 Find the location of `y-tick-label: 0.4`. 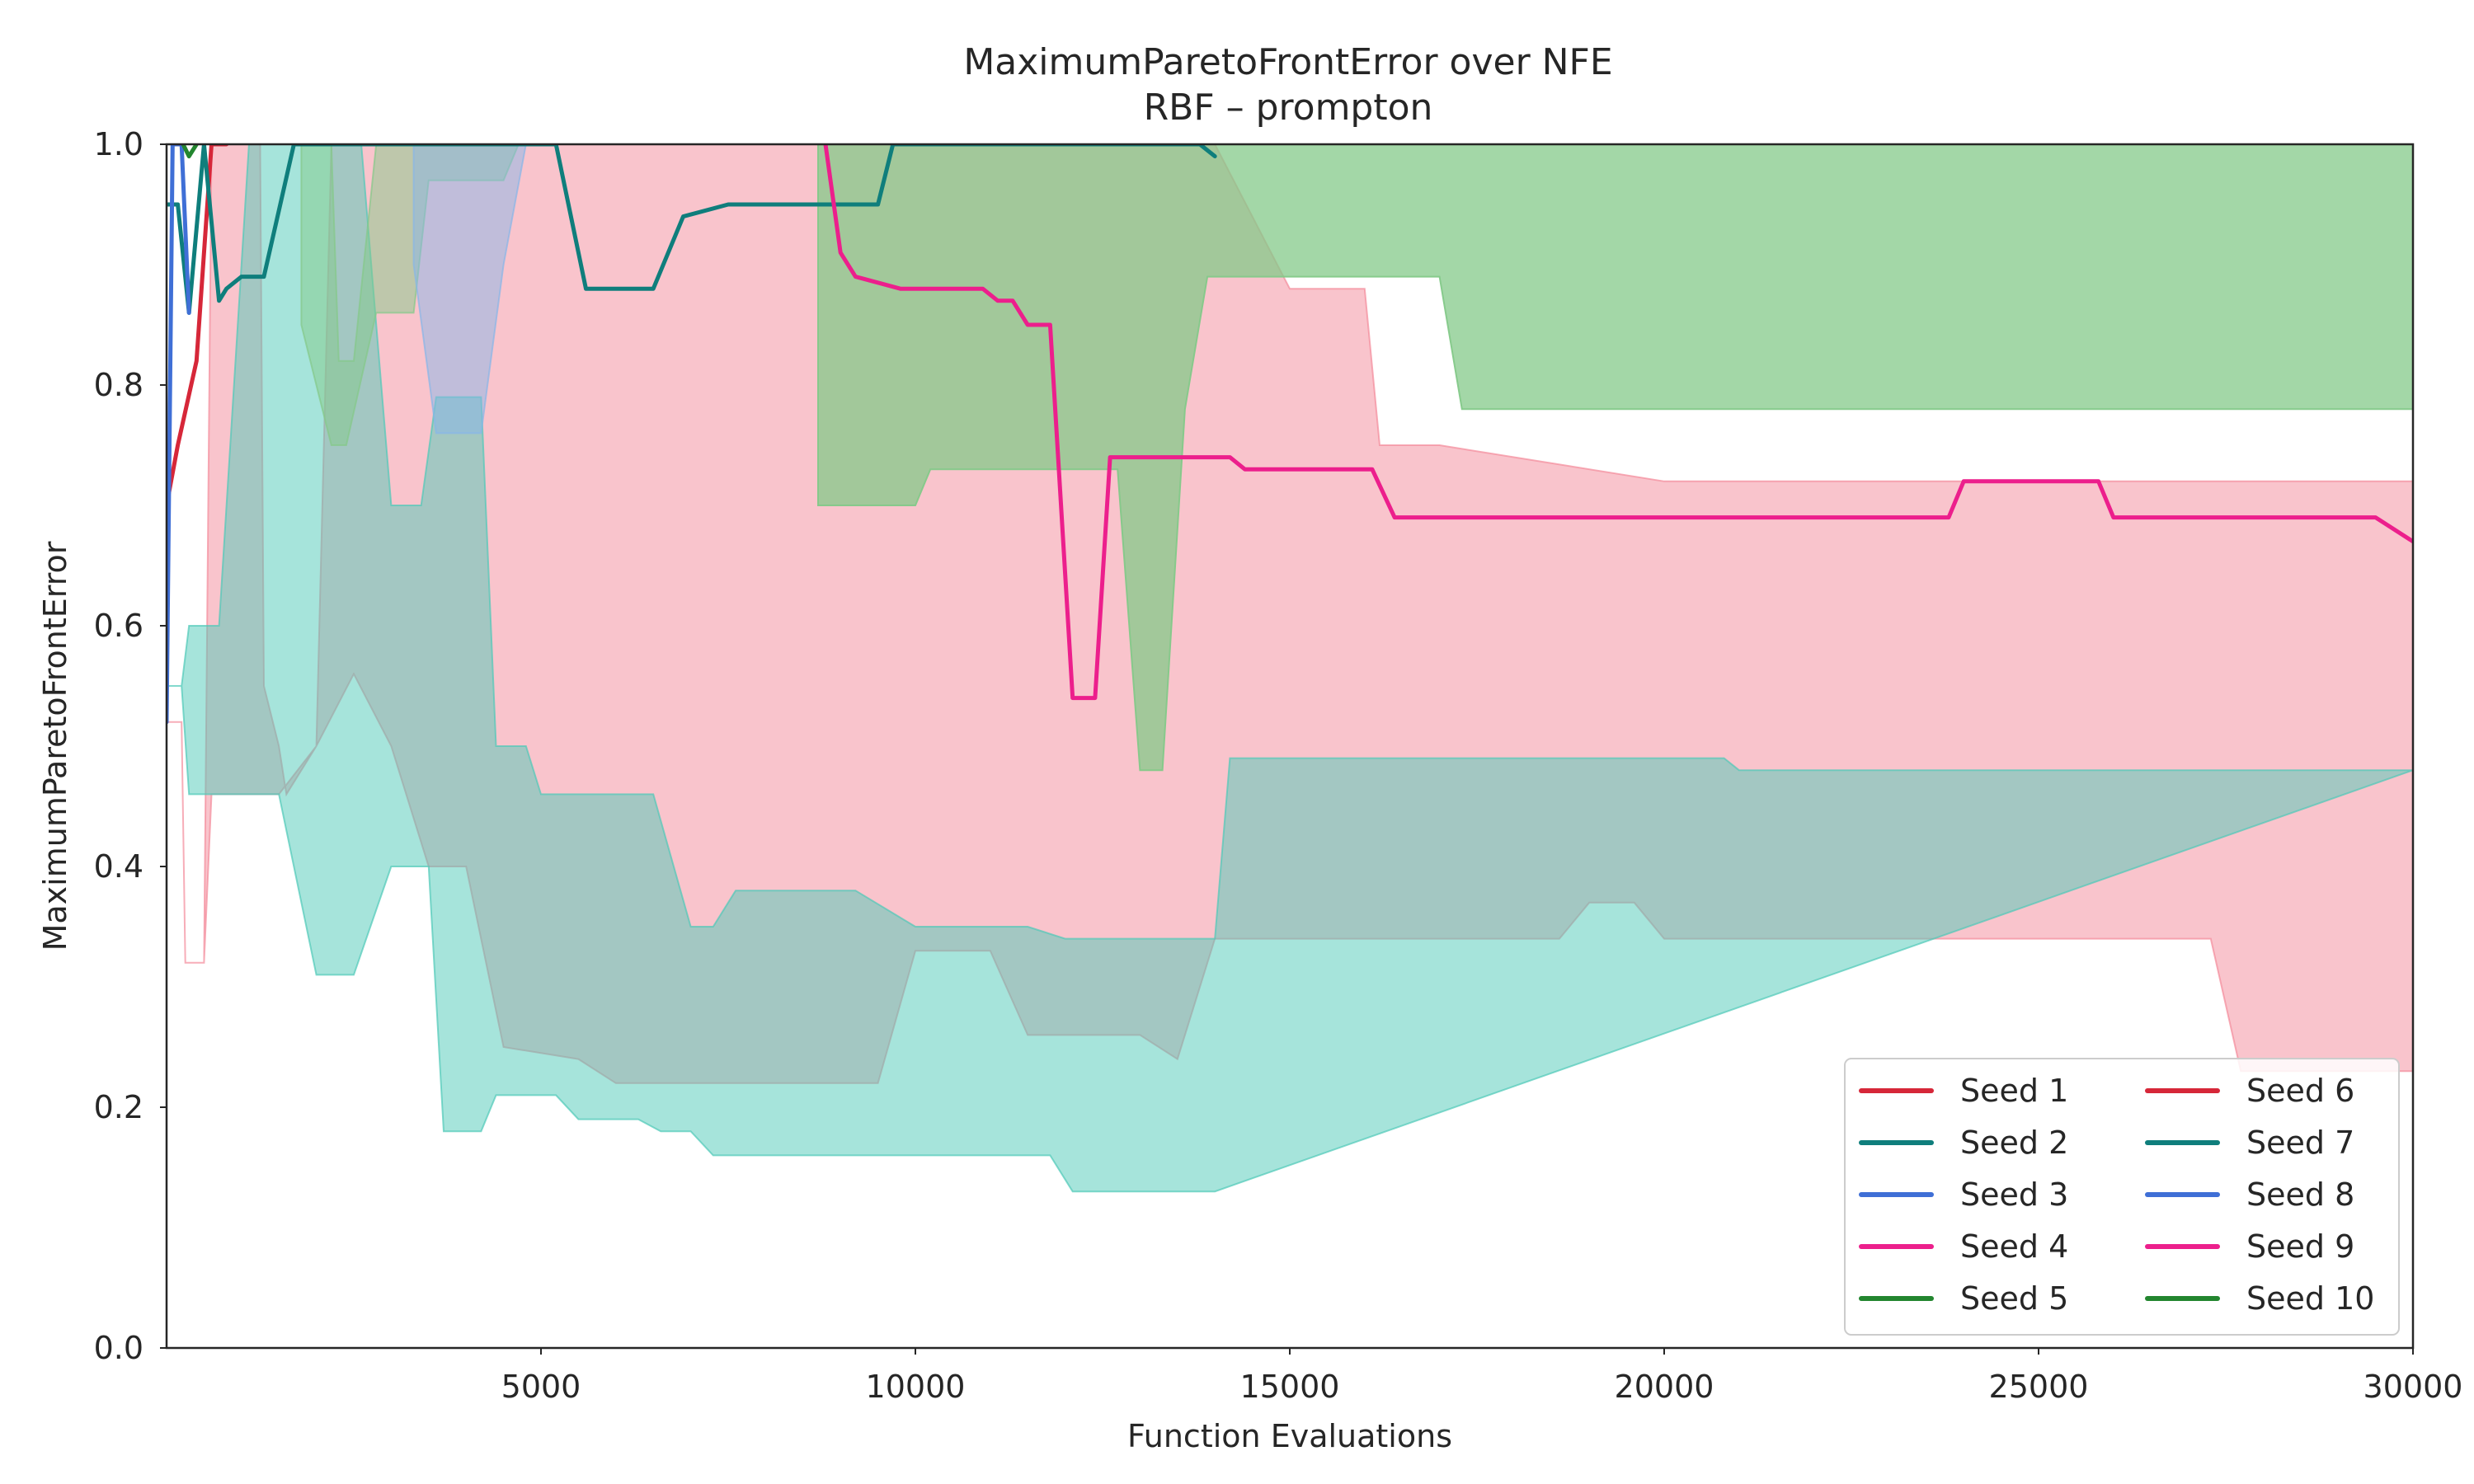

y-tick-label: 0.4 is located at coordinates (118, 866).